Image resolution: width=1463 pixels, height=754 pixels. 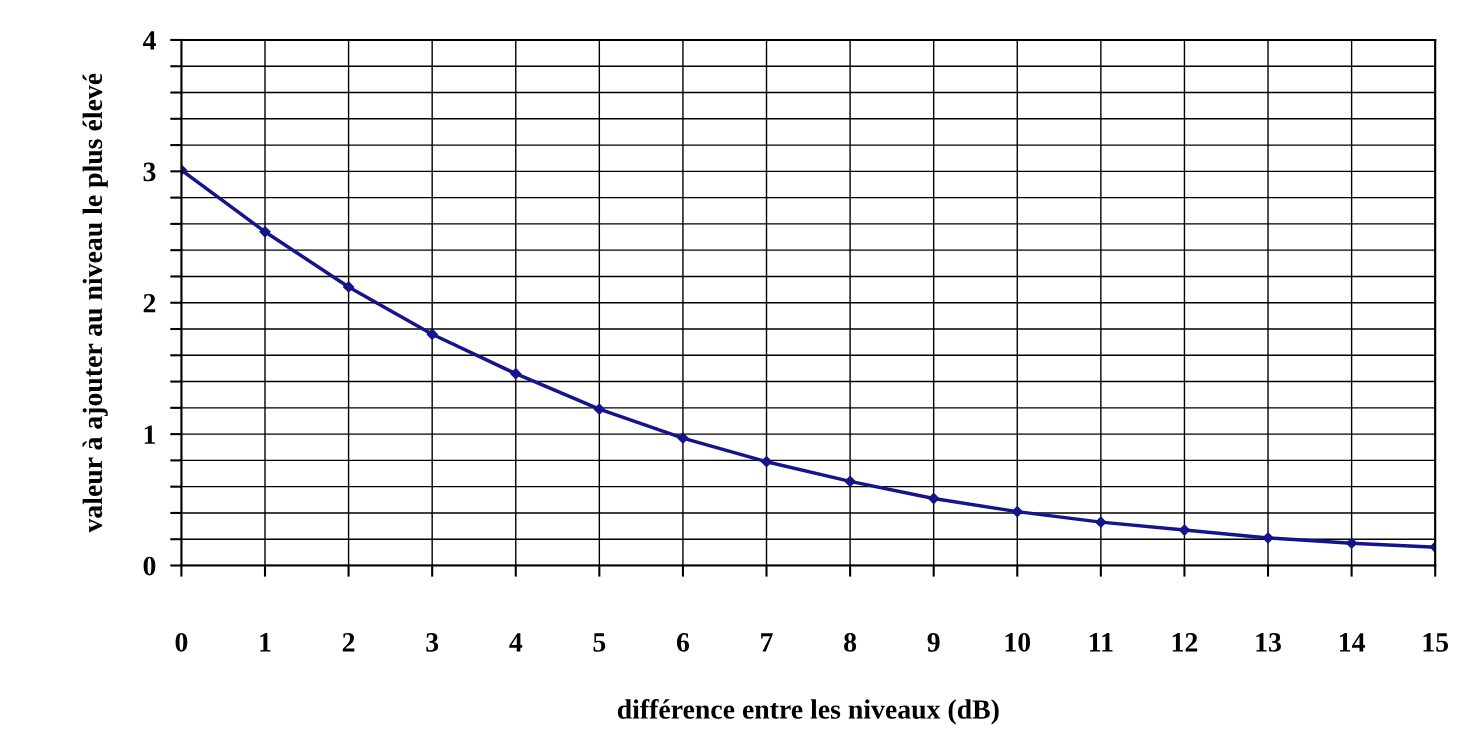 What do you see at coordinates (348, 642) in the screenshot?
I see `x-tick-label: 2` at bounding box center [348, 642].